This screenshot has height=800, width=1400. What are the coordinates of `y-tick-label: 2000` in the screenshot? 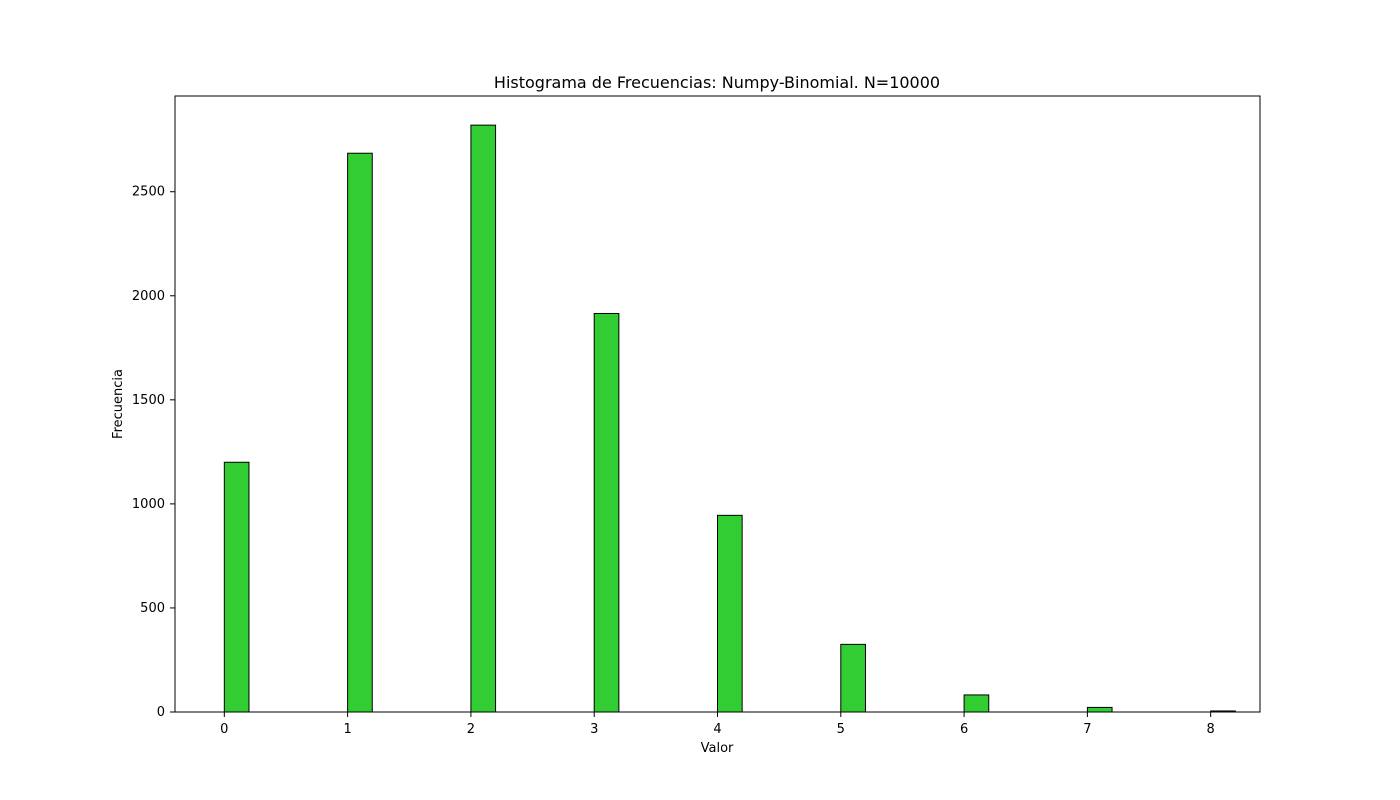 It's located at (148, 296).